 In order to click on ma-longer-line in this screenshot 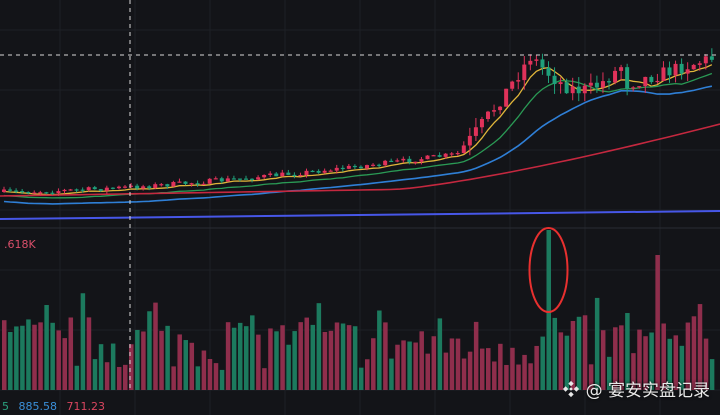, I will do `click(360, 215)`.